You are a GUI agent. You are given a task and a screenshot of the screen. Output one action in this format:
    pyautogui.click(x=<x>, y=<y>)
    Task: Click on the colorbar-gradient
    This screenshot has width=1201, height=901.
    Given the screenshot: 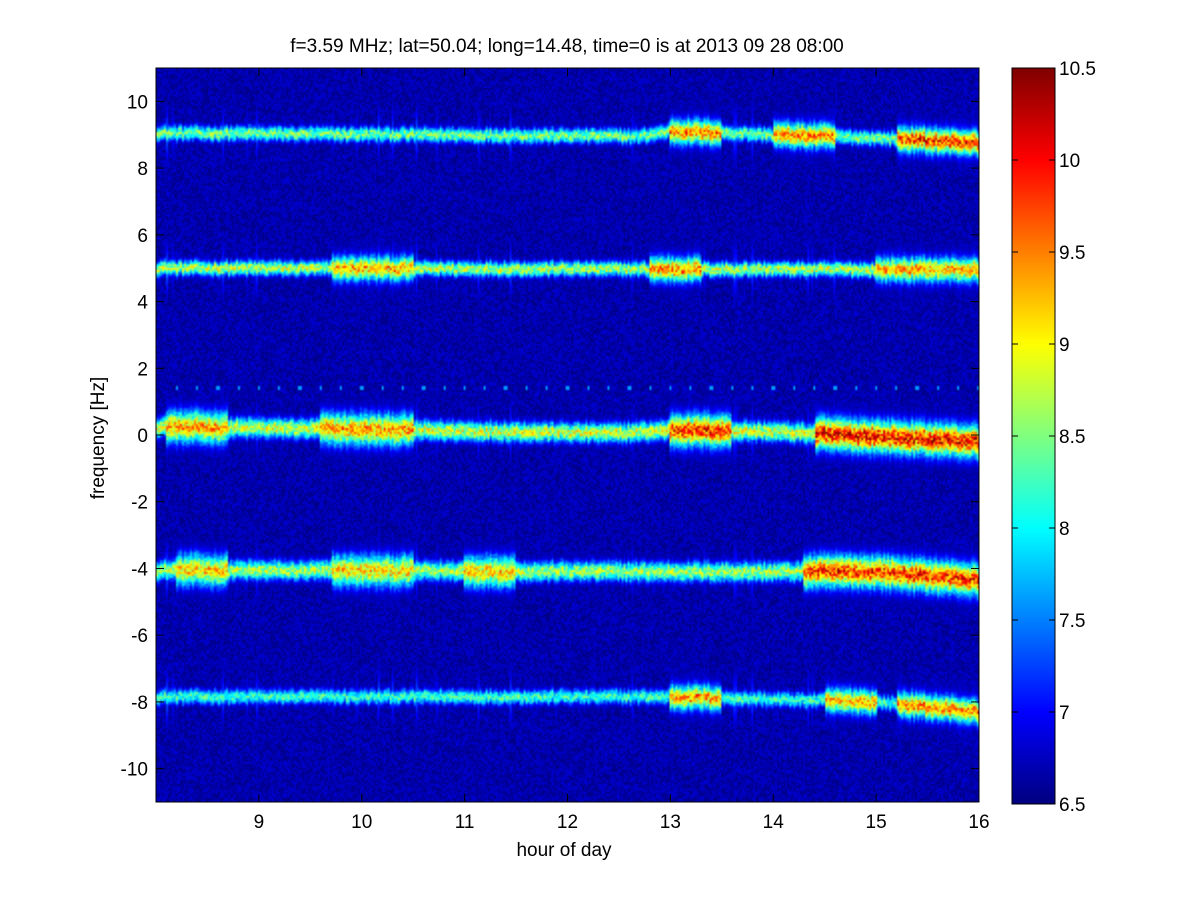 What is the action you would take?
    pyautogui.click(x=1033, y=436)
    